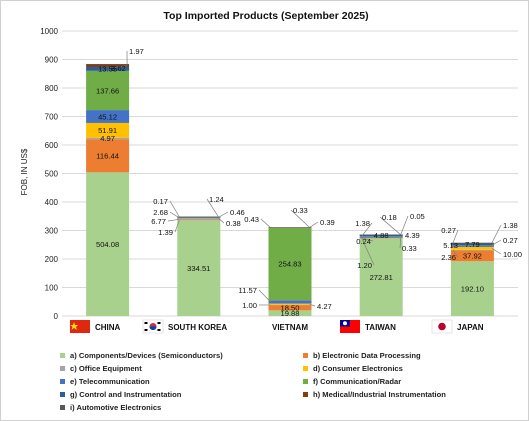 This screenshot has height=421, width=529. What do you see at coordinates (116, 407) in the screenshot?
I see `legend-label: i) Automotive Electronics` at bounding box center [116, 407].